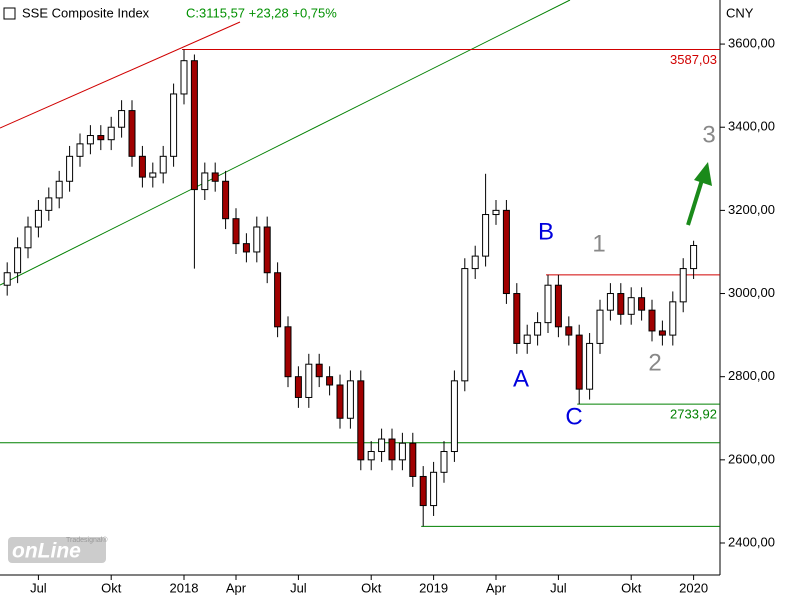  What do you see at coordinates (751, 458) in the screenshot?
I see `y-tick-label: 2600,00` at bounding box center [751, 458].